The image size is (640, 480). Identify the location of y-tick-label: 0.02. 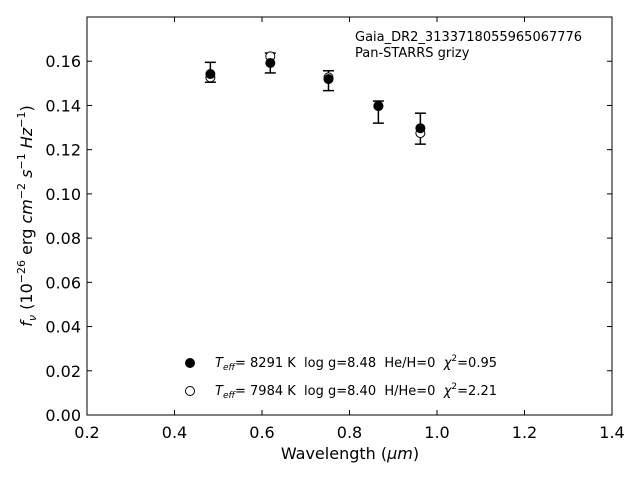
(63, 371).